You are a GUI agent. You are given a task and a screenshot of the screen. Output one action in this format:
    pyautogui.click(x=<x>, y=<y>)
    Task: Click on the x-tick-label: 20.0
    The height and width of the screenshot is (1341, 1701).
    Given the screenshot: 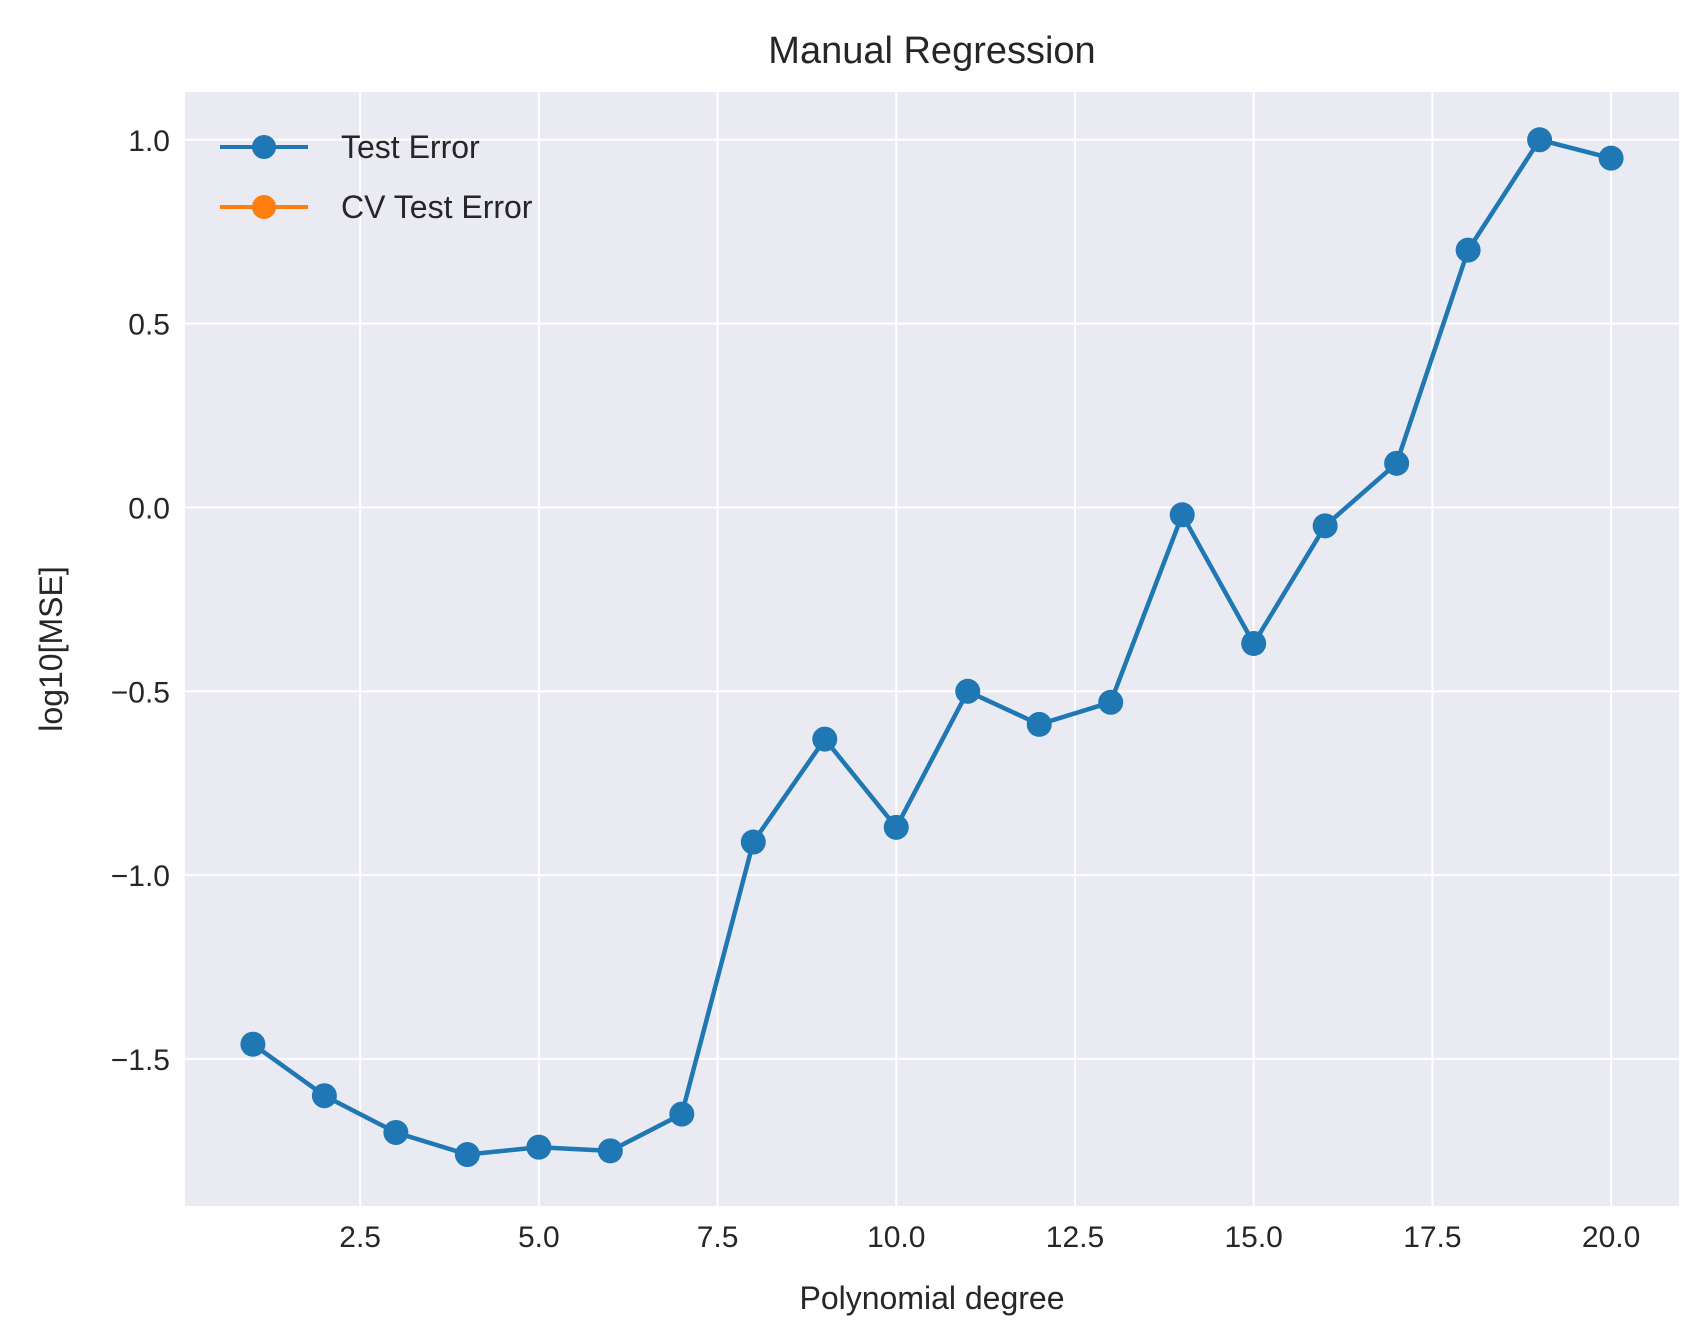 What is the action you would take?
    pyautogui.click(x=1611, y=1237)
    